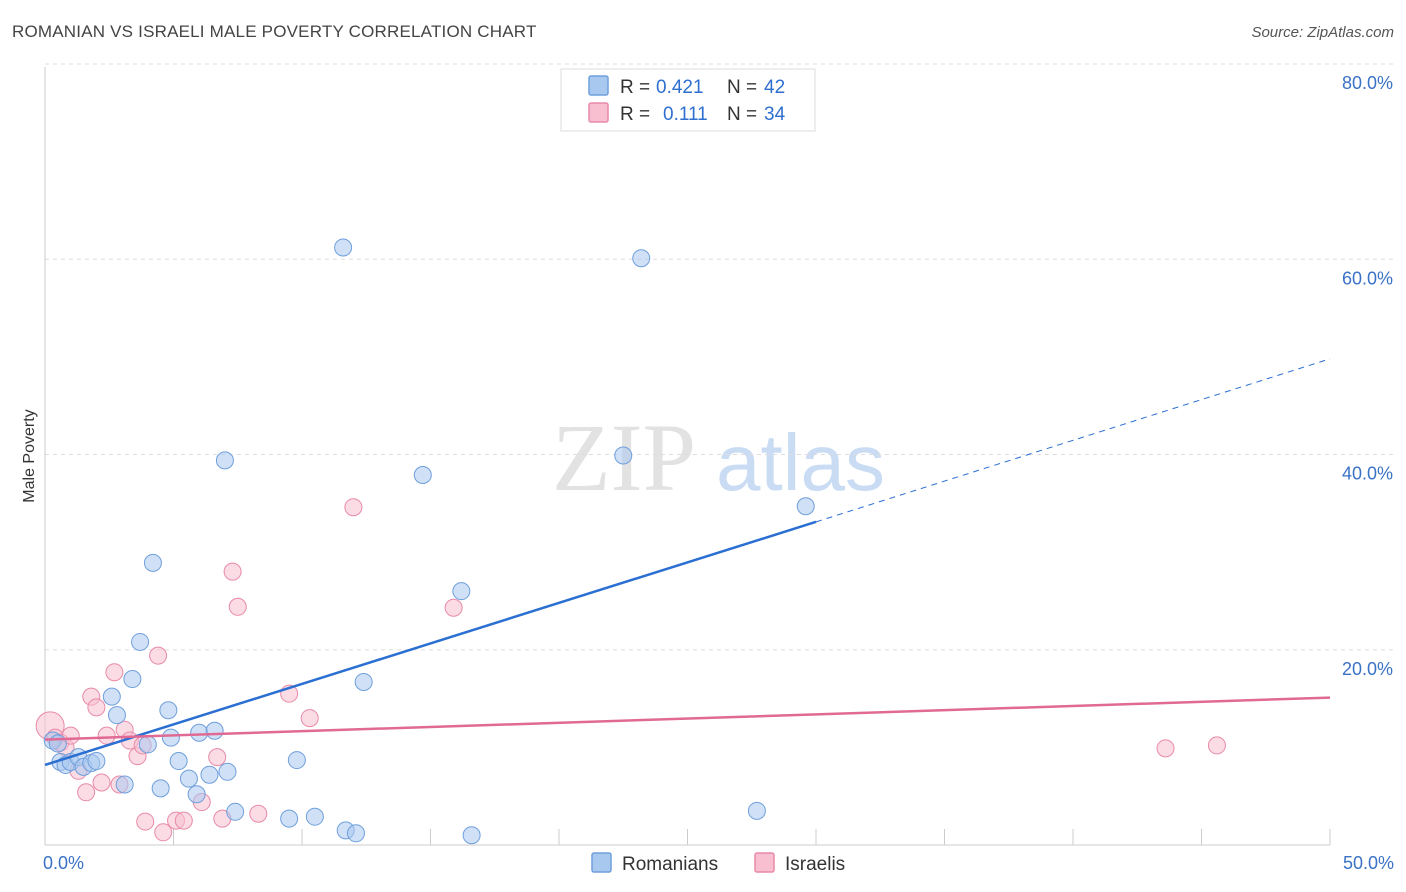 The width and height of the screenshot is (1406, 892). What do you see at coordinates (601, 862) in the screenshot?
I see `bottom-legend-swatch-romanians` at bounding box center [601, 862].